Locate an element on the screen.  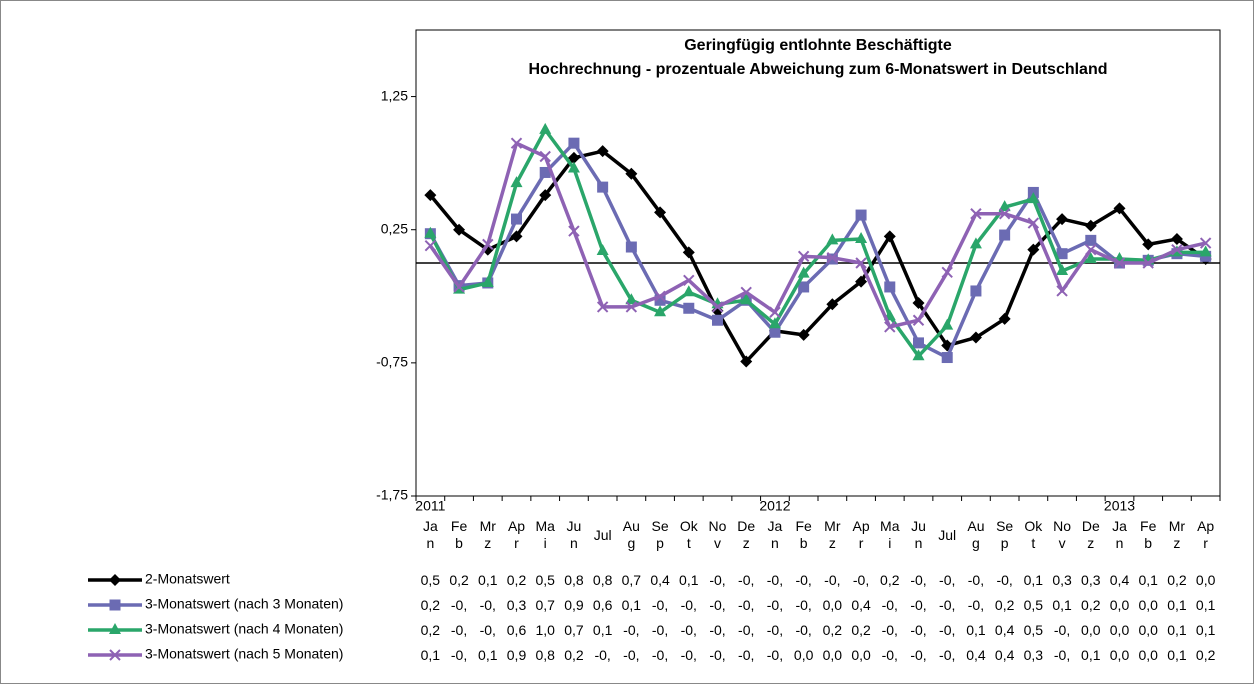
x-tick-label: Okt is located at coordinates (688, 534).